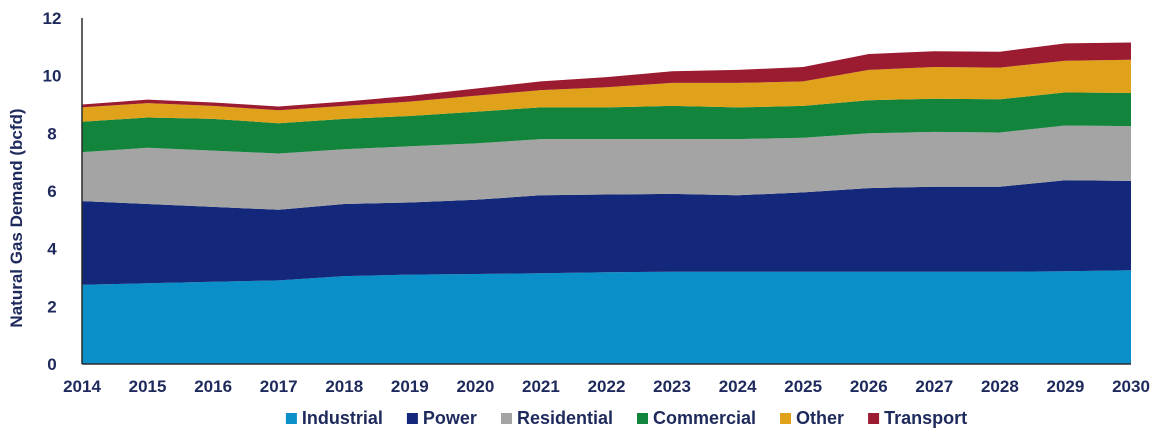 The image size is (1159, 440). What do you see at coordinates (925, 418) in the screenshot?
I see `legend-label: Transport` at bounding box center [925, 418].